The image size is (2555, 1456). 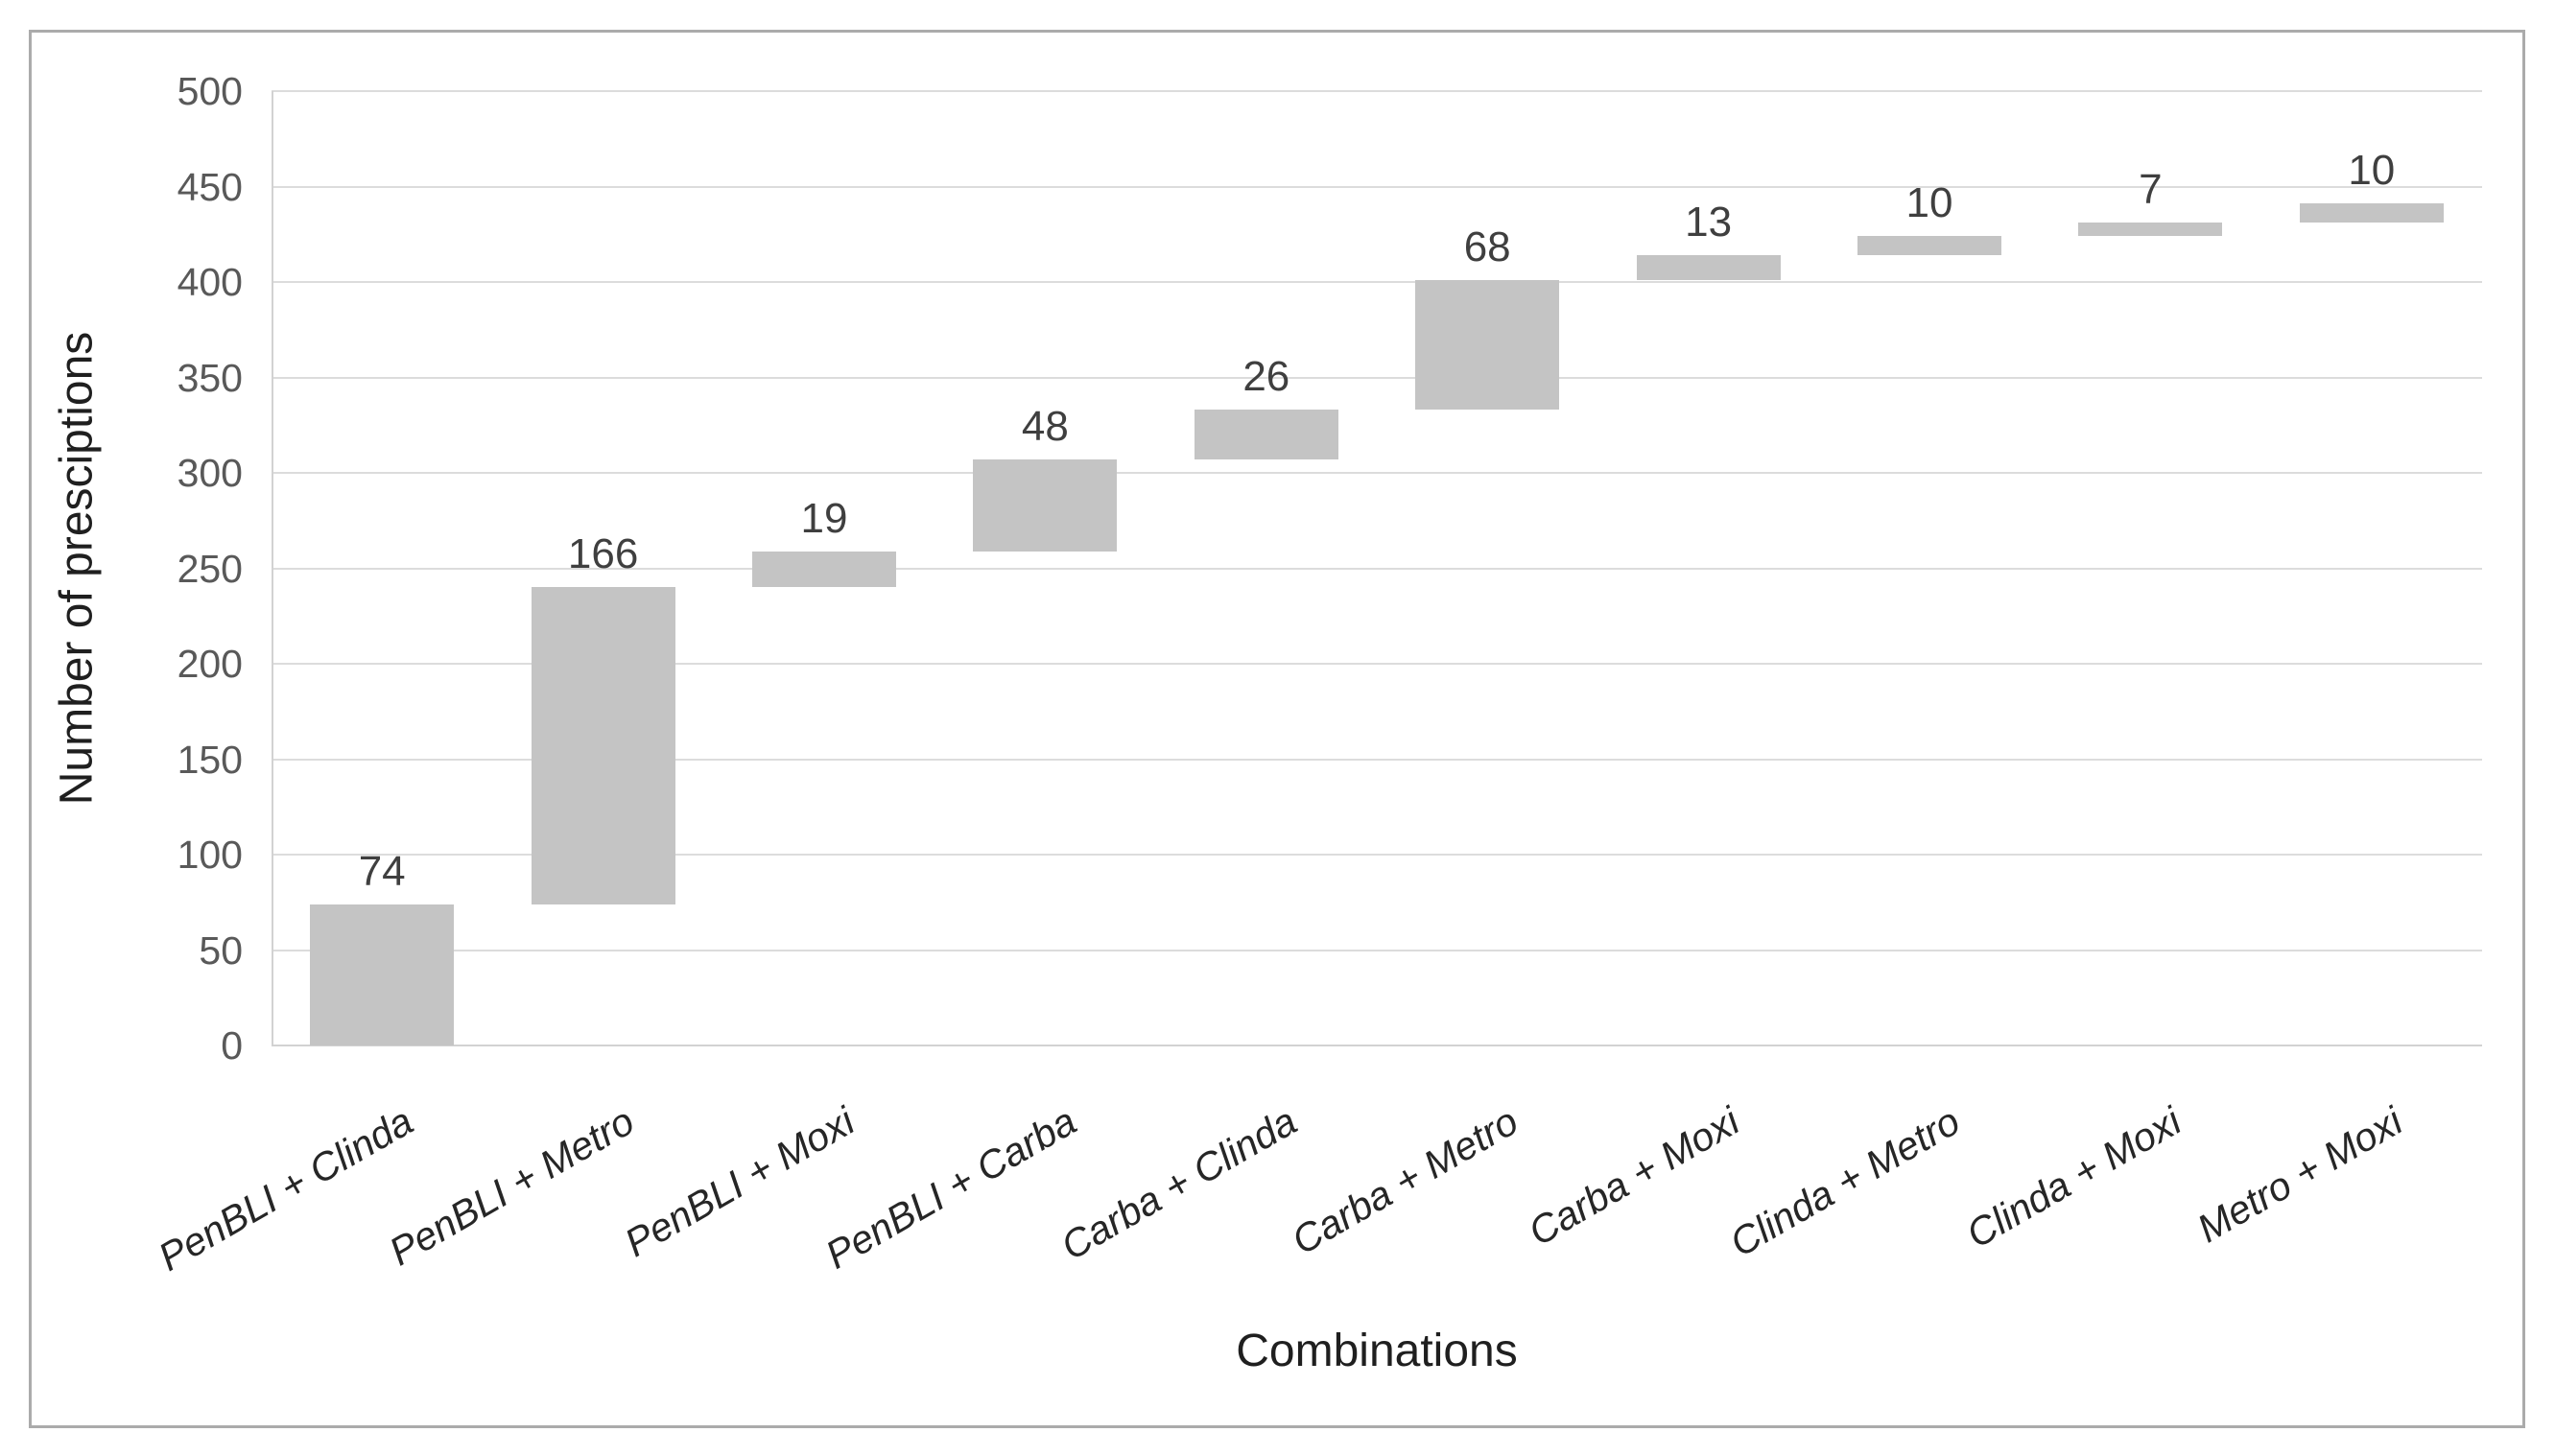 I want to click on x-category-label-PenBLI + Metro: PenBLI + Metro, so click(x=511, y=1187).